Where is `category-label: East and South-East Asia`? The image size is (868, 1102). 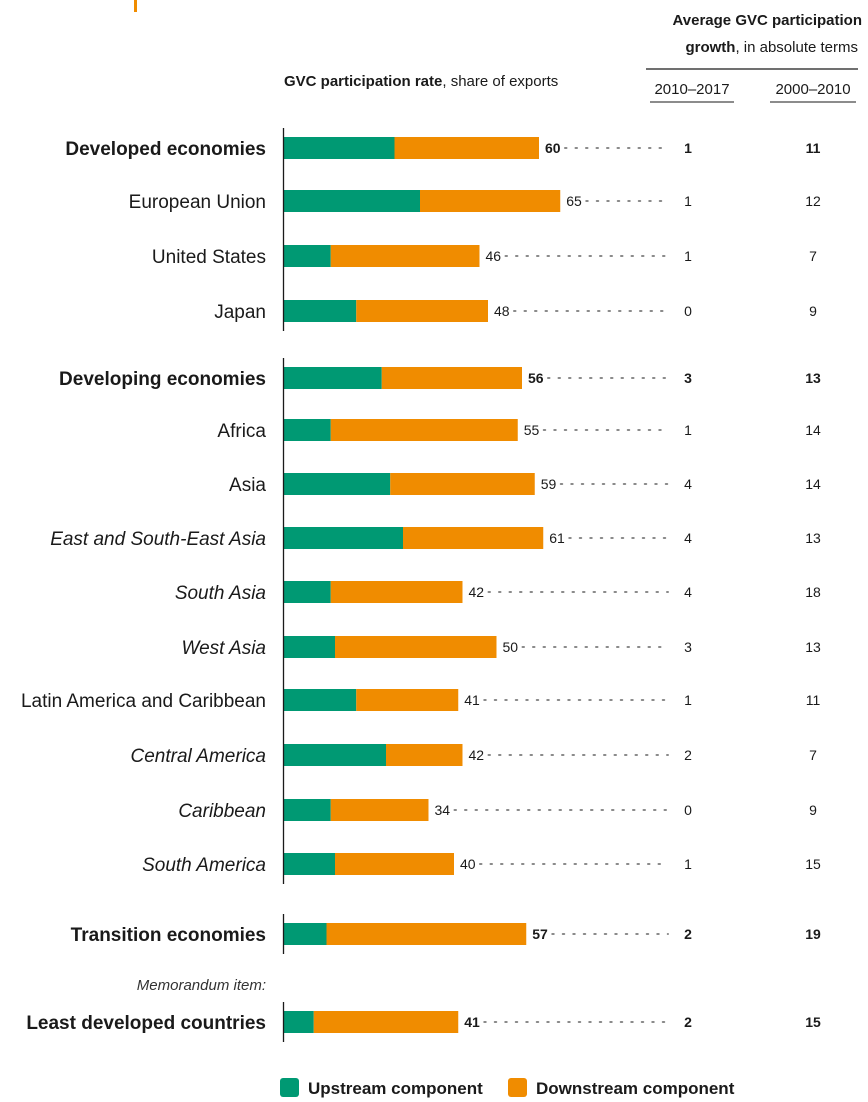 category-label: East and South-East Asia is located at coordinates (158, 539).